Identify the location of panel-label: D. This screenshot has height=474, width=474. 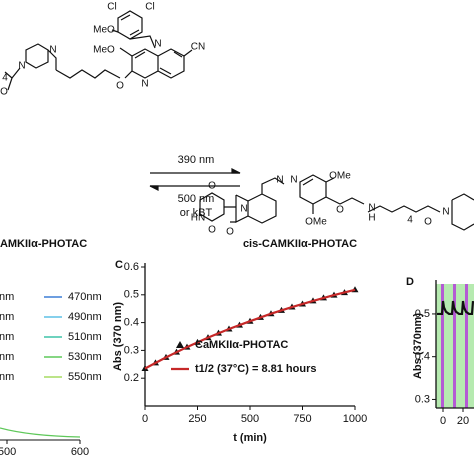
(410, 282).